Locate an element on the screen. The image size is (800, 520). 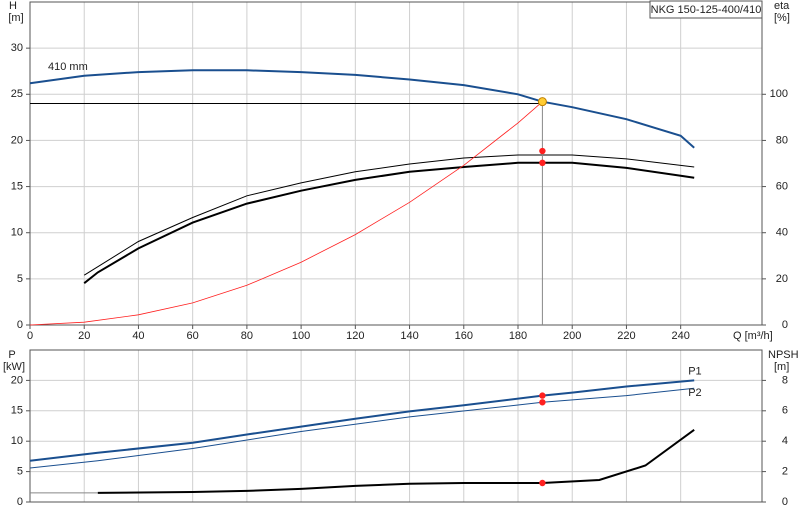
x-tick-label: 180 is located at coordinates (518, 336).